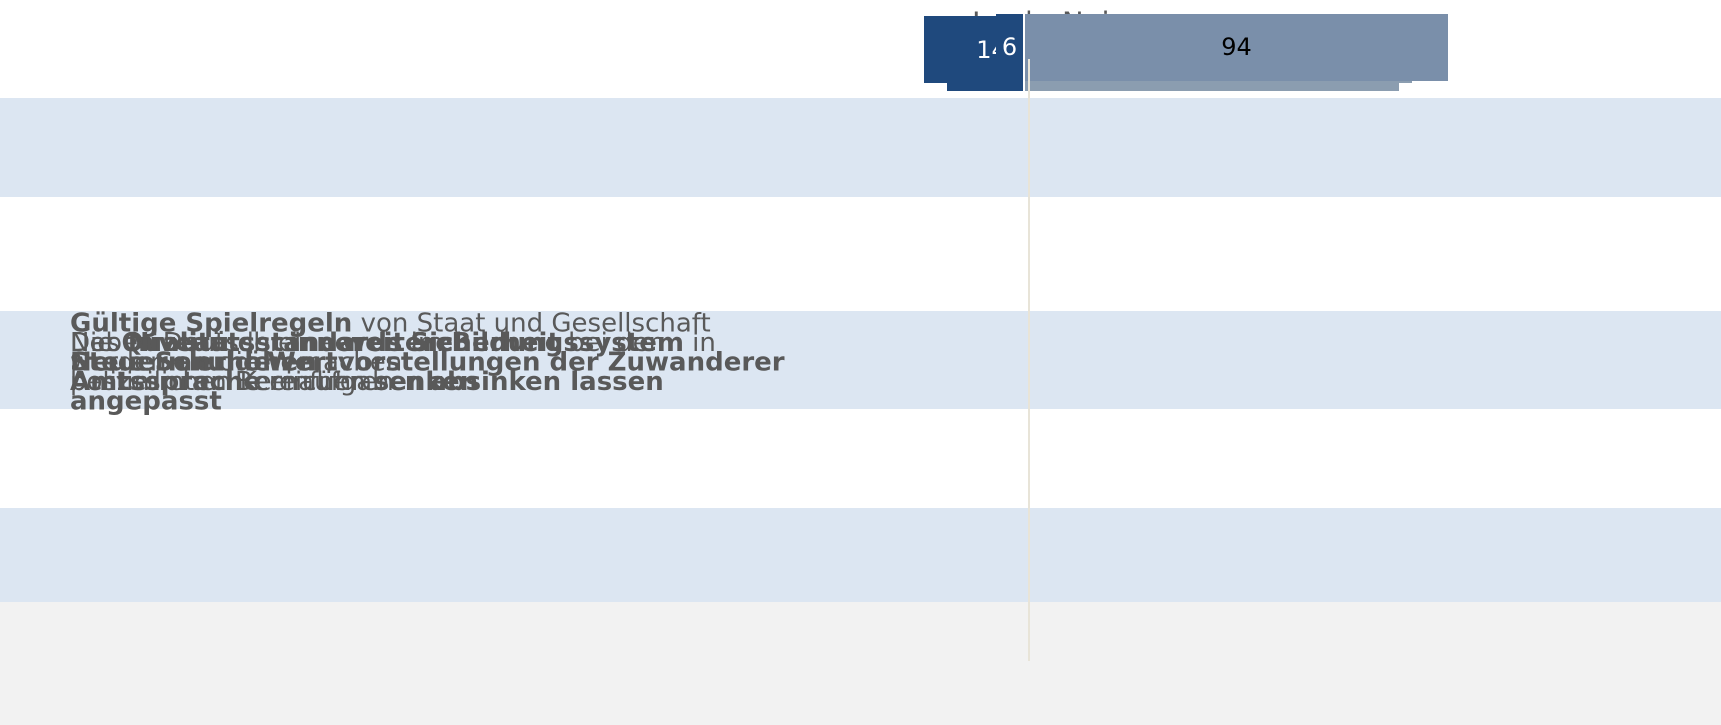 The width and height of the screenshot is (1721, 725). I want to click on label-segment: Neben Deutsch eine, so click(206, 342).